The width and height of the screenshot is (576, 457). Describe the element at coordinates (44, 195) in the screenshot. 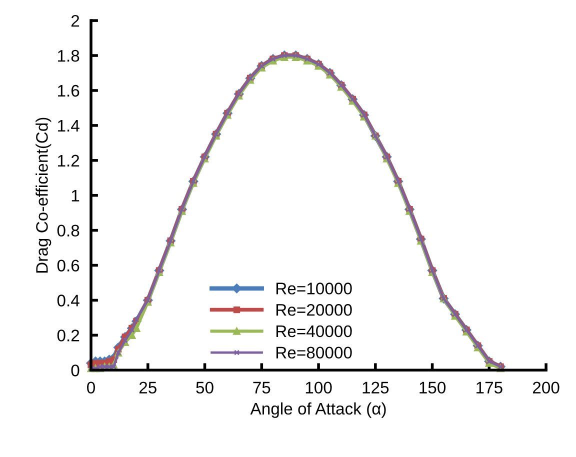

I see `y-axis-title: Drag Co-efficient(Cd)` at that location.